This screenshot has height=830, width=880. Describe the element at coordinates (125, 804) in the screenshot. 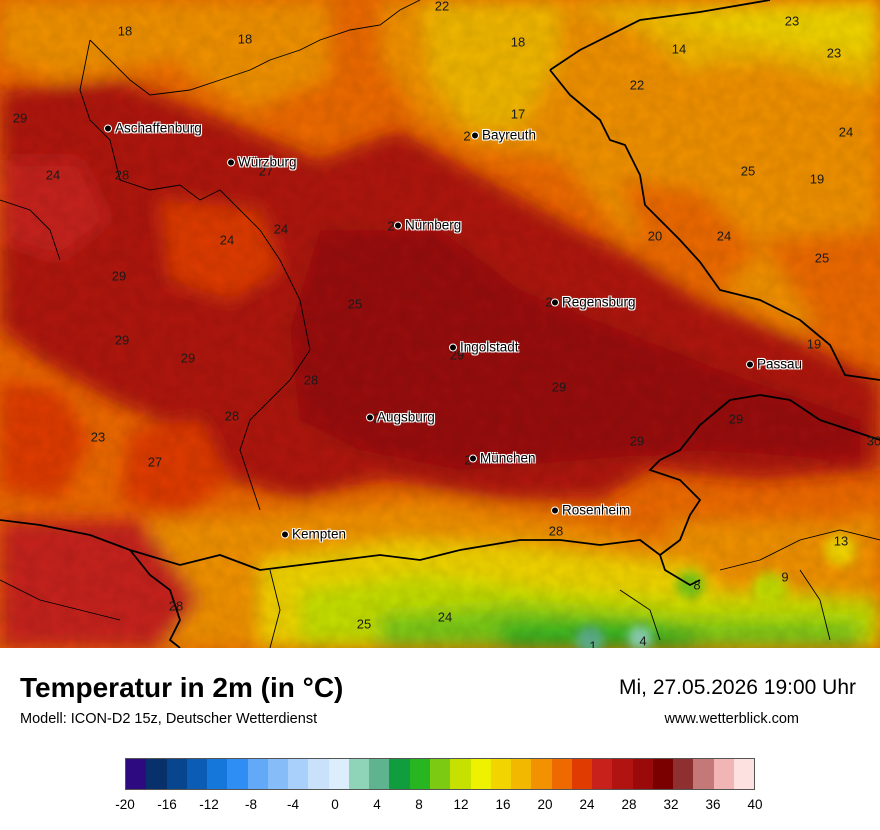

I see `legend-tick-label: -20` at that location.